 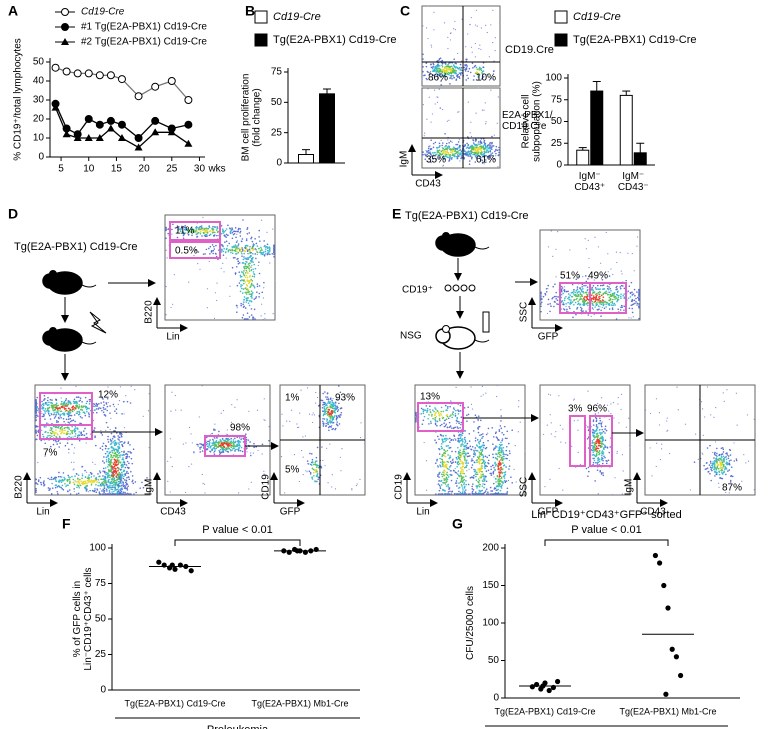 What do you see at coordinates (470, 623) in the screenshot?
I see `y-axis-label: CFU/25000 cells` at bounding box center [470, 623].